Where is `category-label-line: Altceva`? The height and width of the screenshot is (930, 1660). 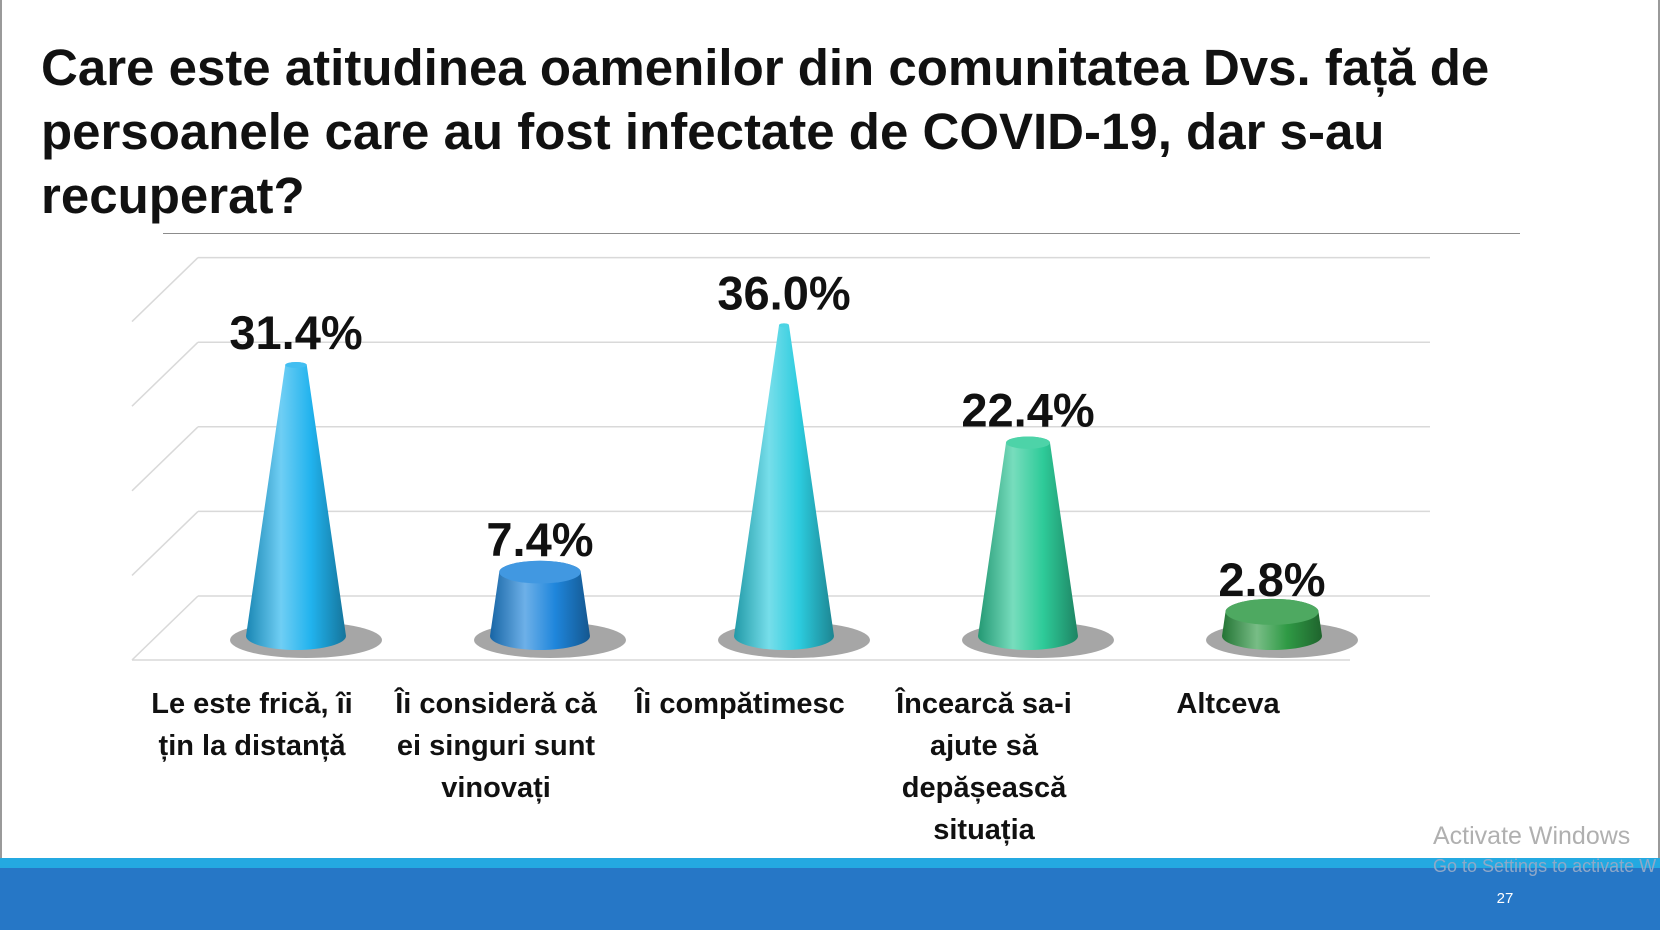 category-label-line: Altceva is located at coordinates (1228, 704).